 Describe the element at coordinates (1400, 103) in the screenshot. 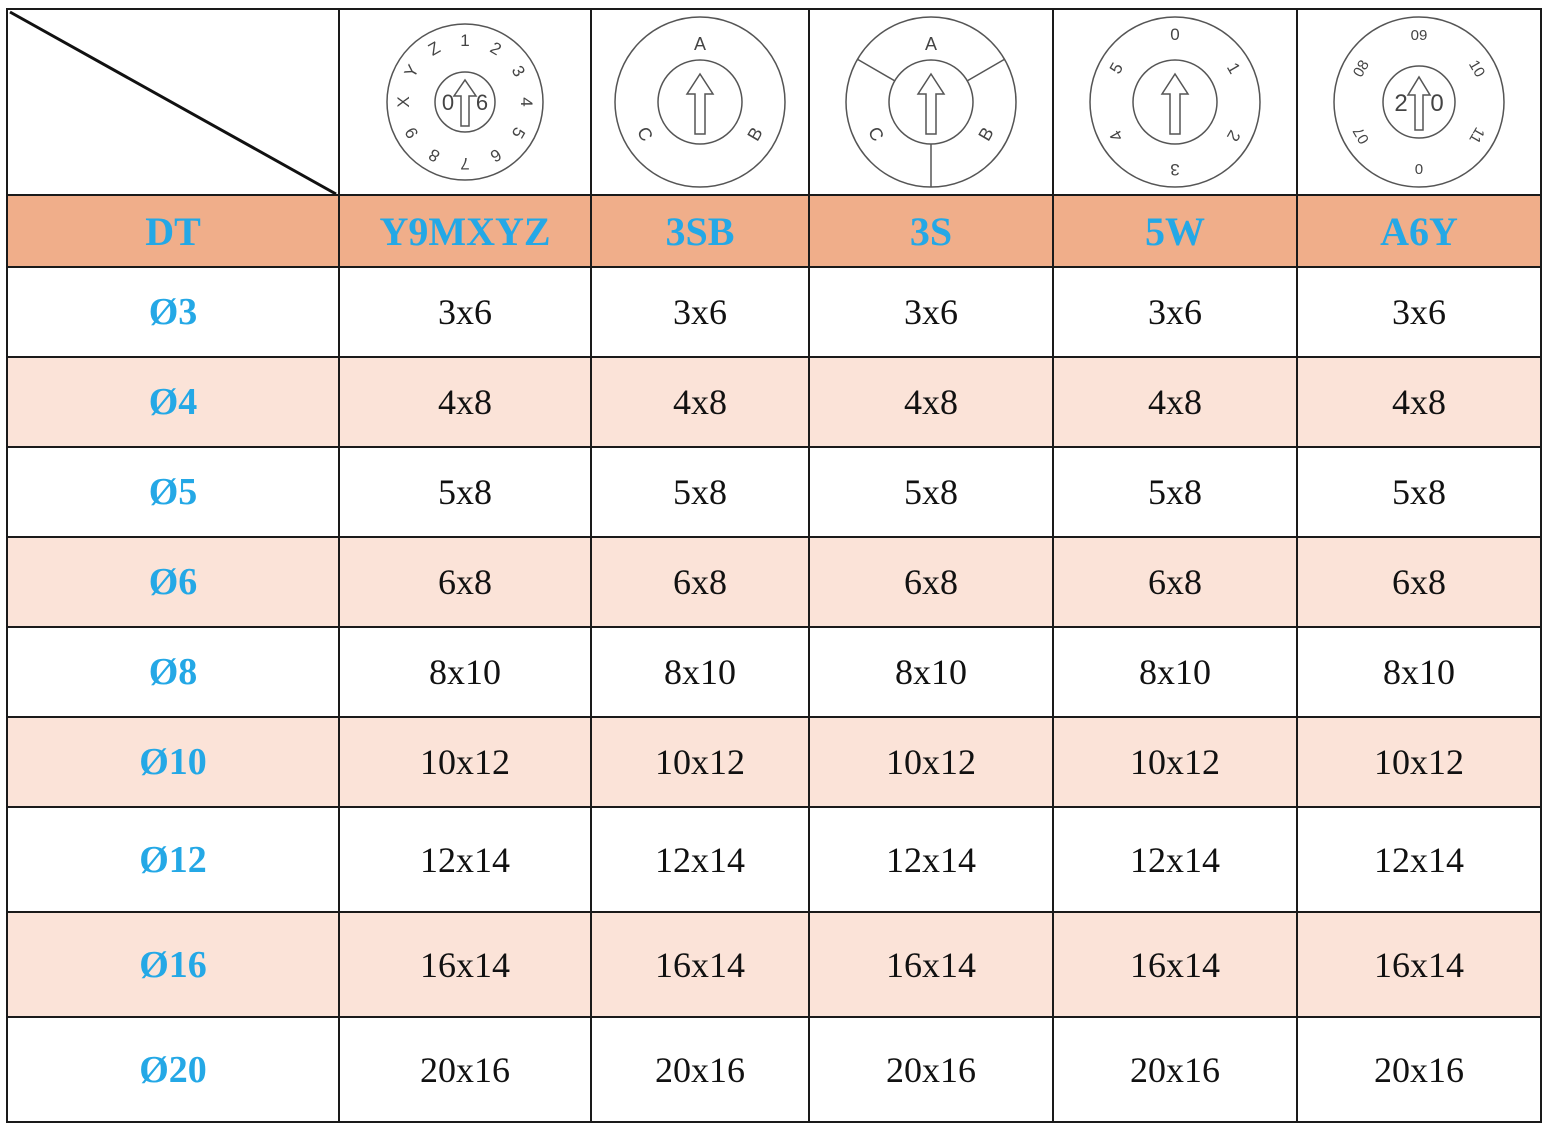

I see `a6y-inner-left: 2` at that location.